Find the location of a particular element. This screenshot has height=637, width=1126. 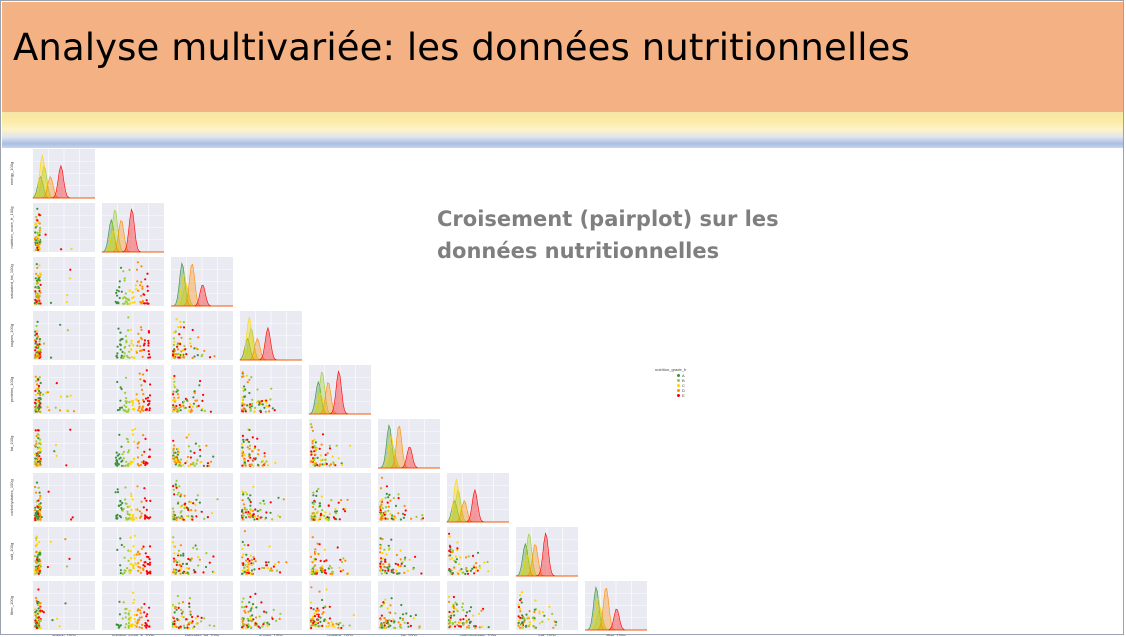

panel-saturated_fat_100g-vs-energy_100g is located at coordinates (64, 281).